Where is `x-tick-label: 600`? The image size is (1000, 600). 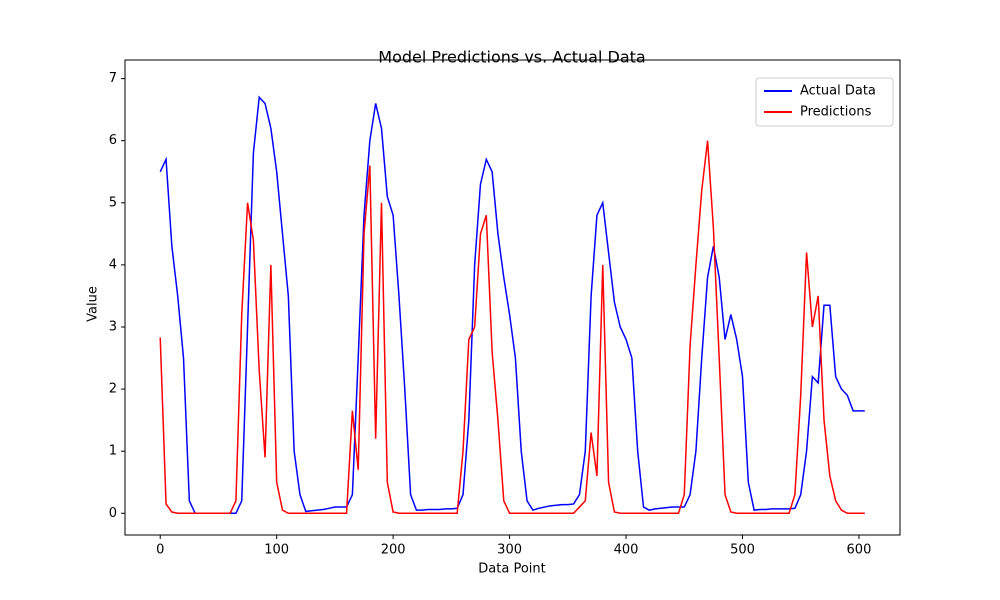 x-tick-label: 600 is located at coordinates (859, 550).